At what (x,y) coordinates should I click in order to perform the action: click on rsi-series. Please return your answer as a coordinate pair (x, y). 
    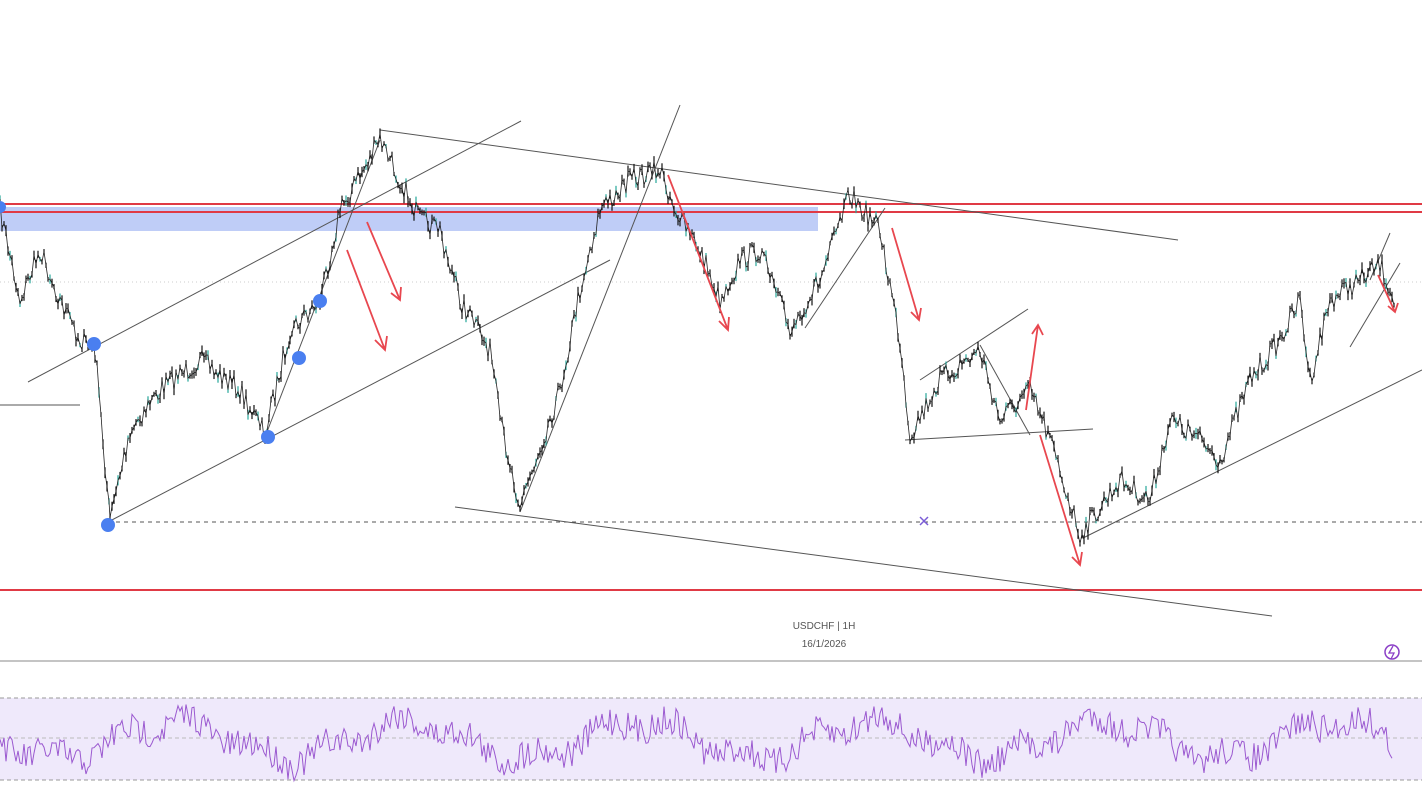
    Looking at the image, I should click on (696, 743).